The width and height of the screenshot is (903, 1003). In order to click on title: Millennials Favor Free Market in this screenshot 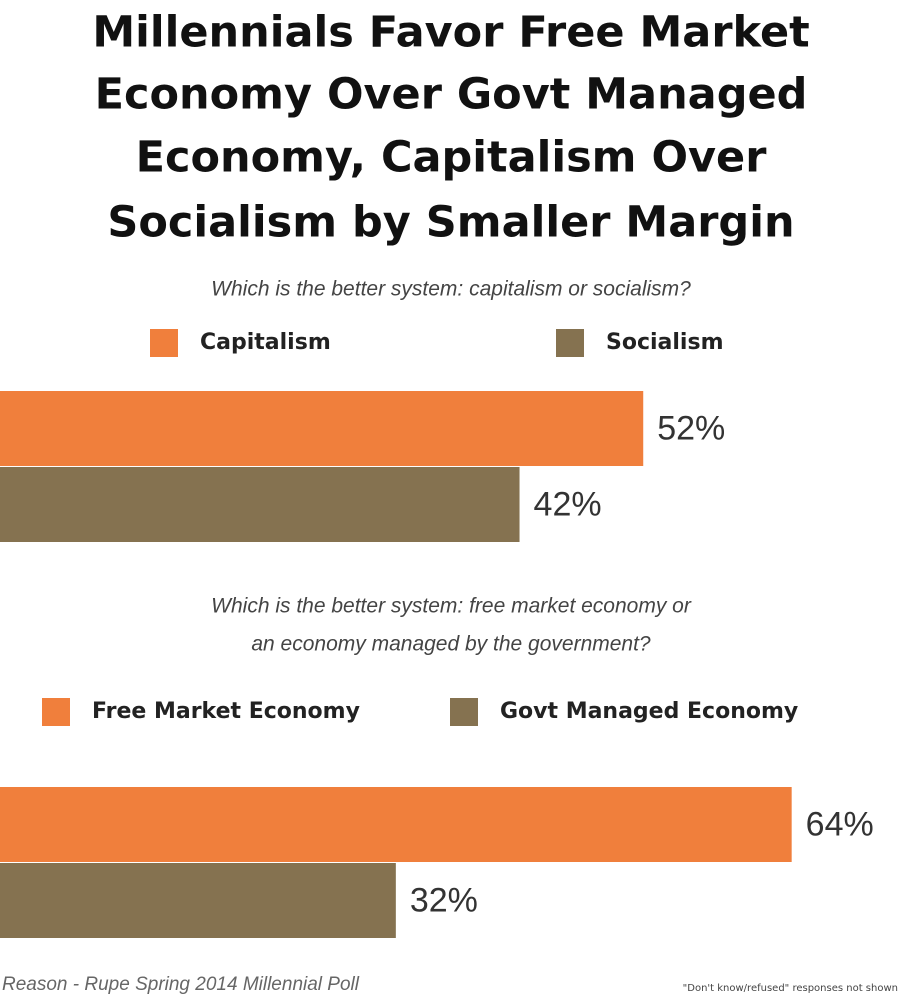, I will do `click(450, 33)`.